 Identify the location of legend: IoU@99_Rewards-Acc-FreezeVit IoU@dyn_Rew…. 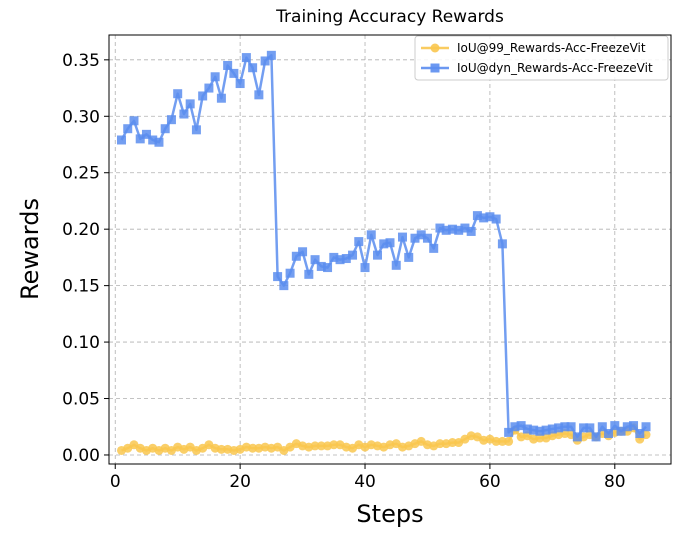
(541, 58).